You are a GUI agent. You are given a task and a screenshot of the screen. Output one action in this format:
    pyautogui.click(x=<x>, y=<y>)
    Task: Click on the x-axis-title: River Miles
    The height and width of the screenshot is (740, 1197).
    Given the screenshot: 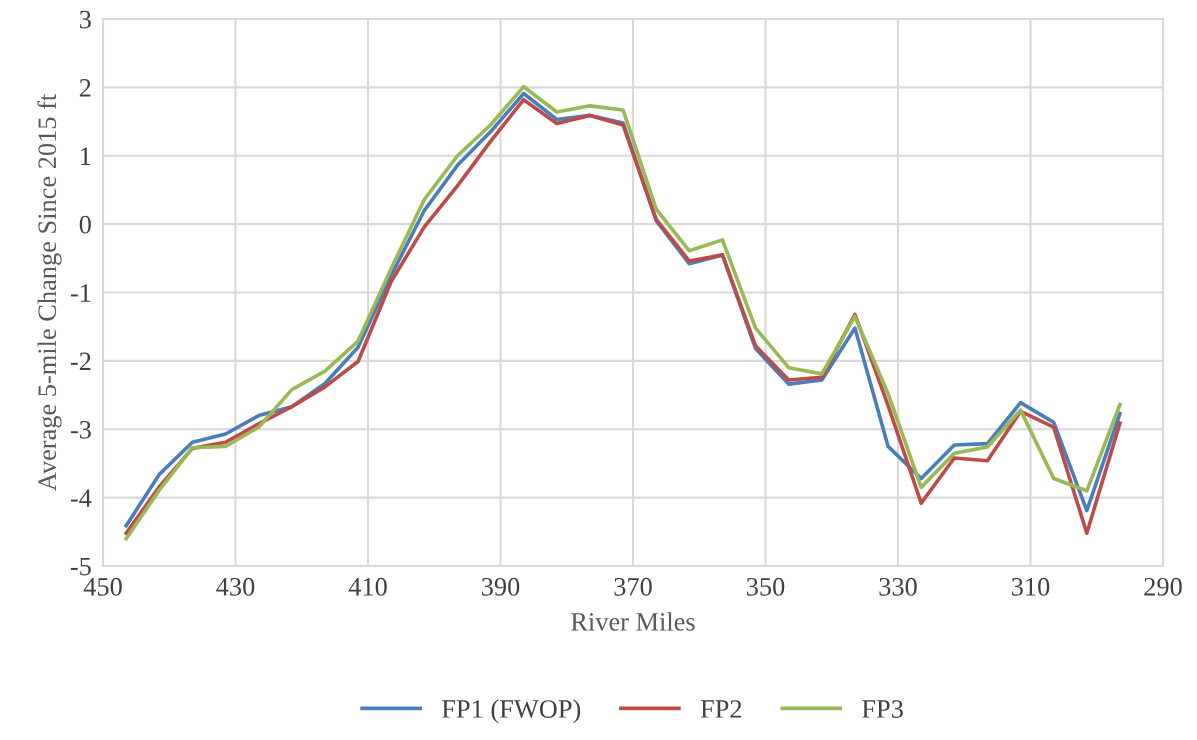 What is the action you would take?
    pyautogui.click(x=633, y=621)
    